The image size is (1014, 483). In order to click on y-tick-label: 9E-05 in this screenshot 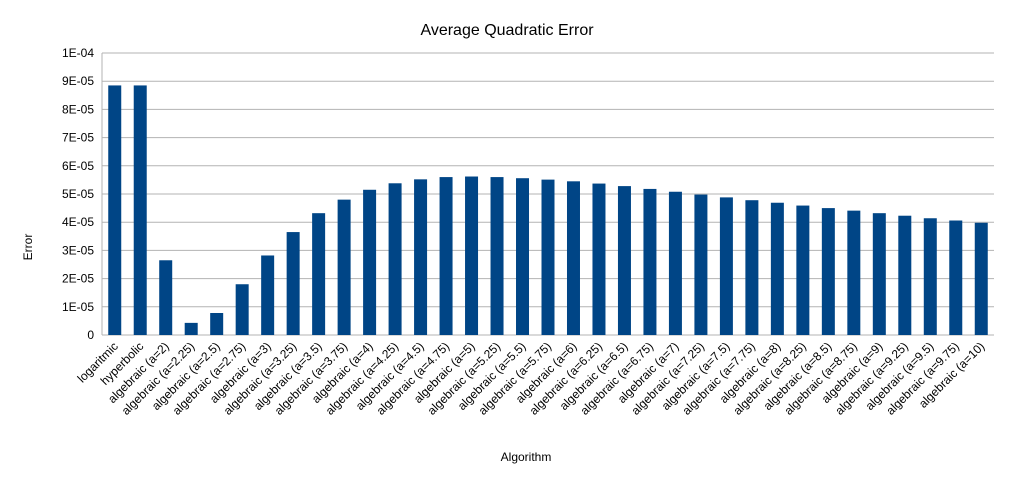, I will do `click(78, 81)`.